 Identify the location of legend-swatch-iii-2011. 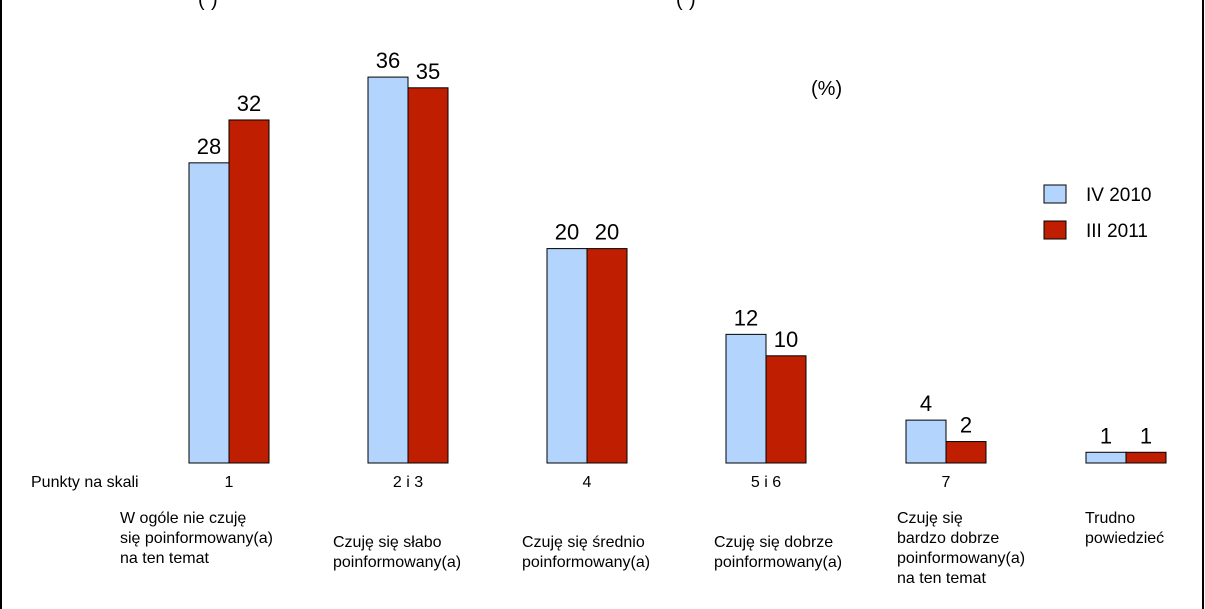
(1055, 230).